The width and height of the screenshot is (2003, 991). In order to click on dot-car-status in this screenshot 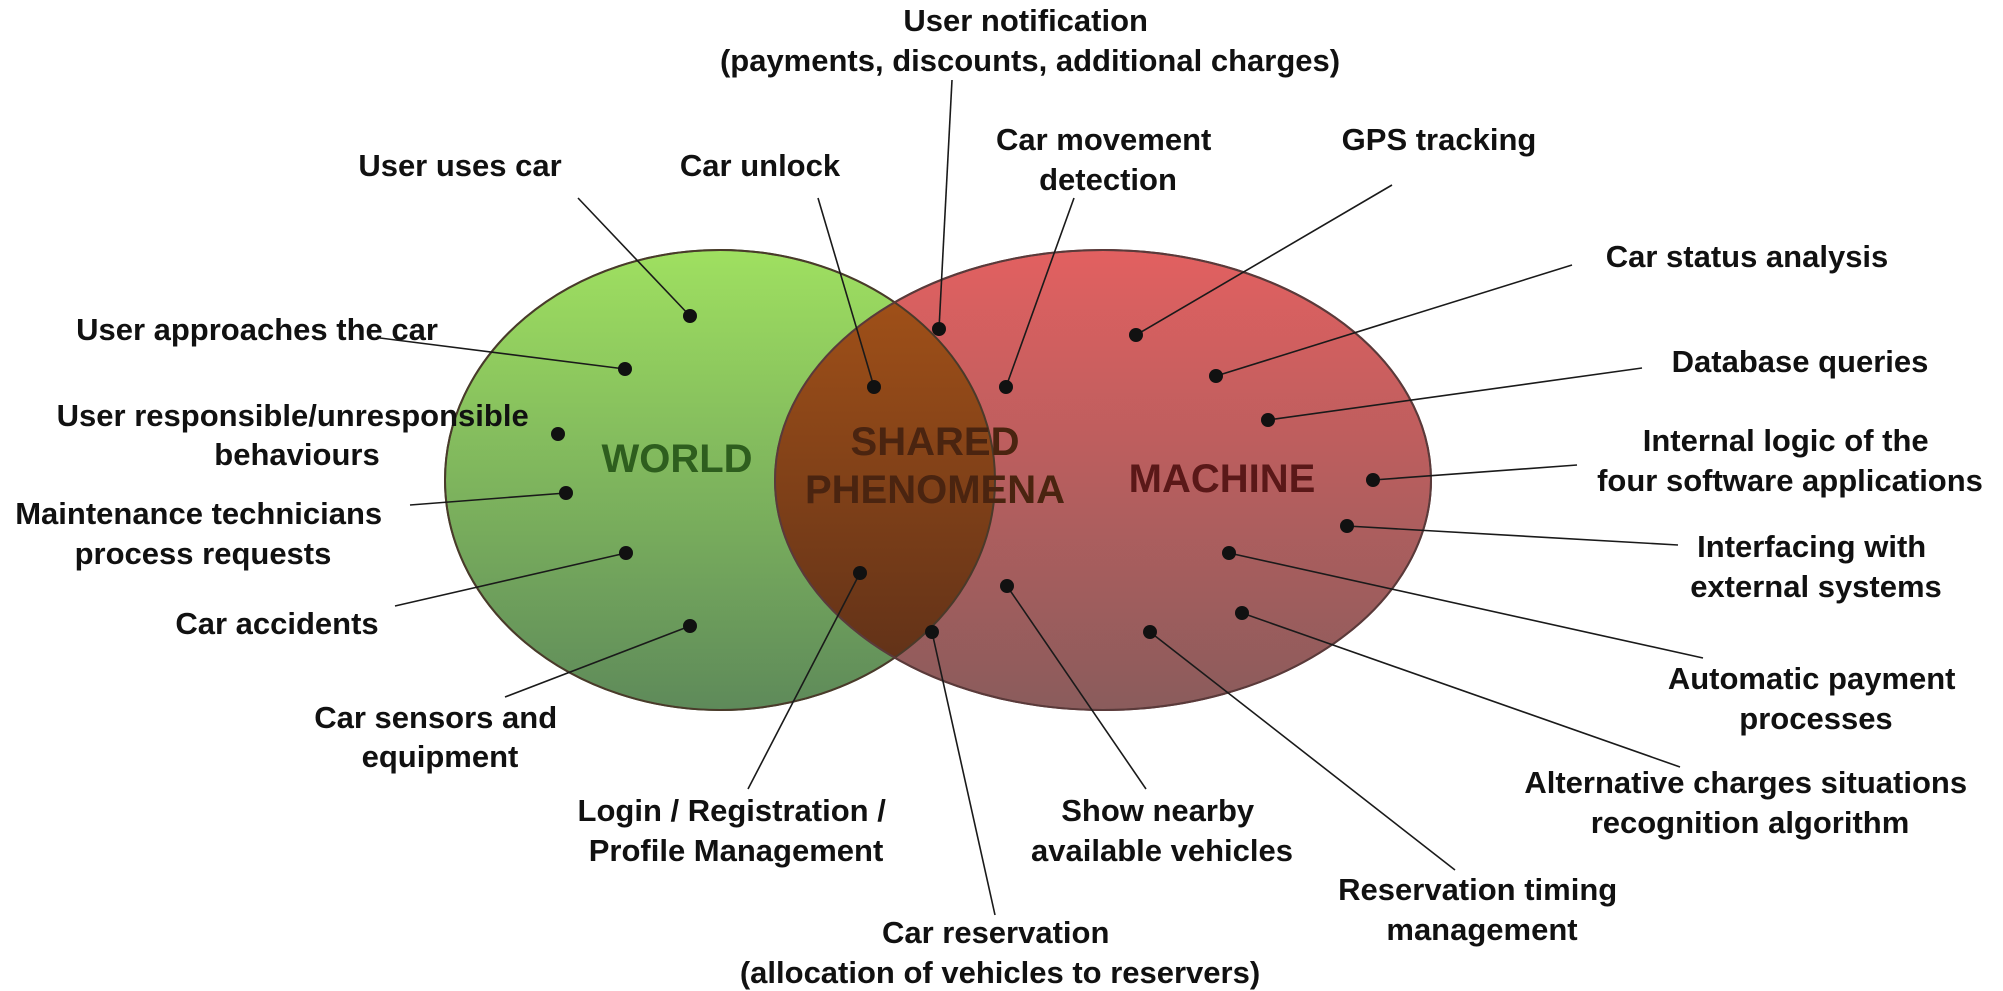, I will do `click(1216, 376)`.